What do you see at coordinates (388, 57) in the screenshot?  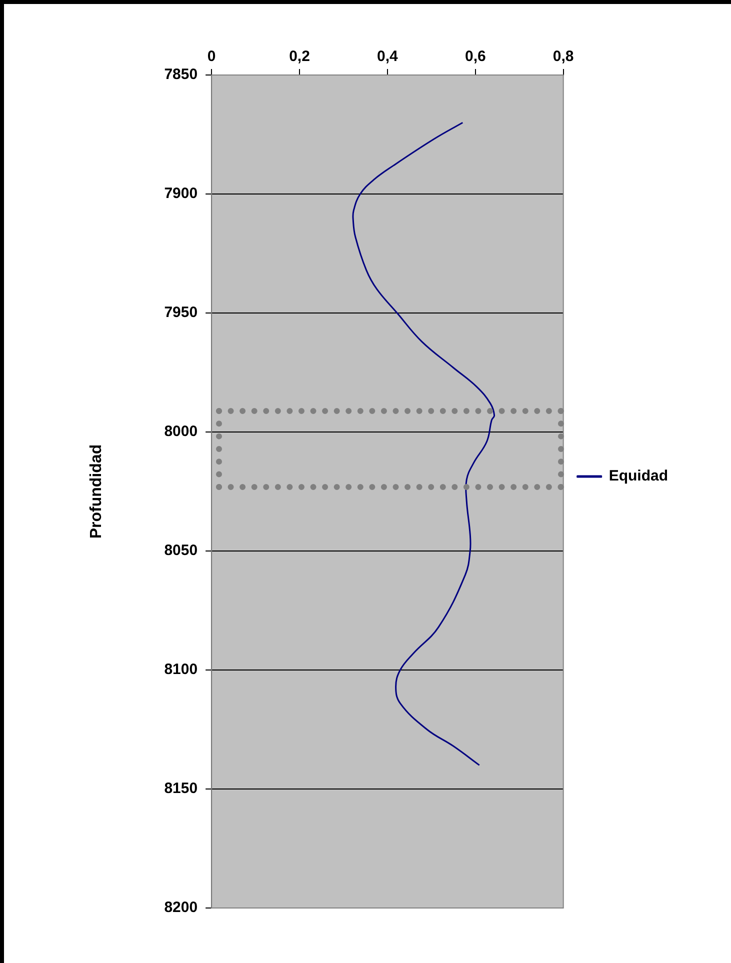 I see `x-tick-label: 0,4` at bounding box center [388, 57].